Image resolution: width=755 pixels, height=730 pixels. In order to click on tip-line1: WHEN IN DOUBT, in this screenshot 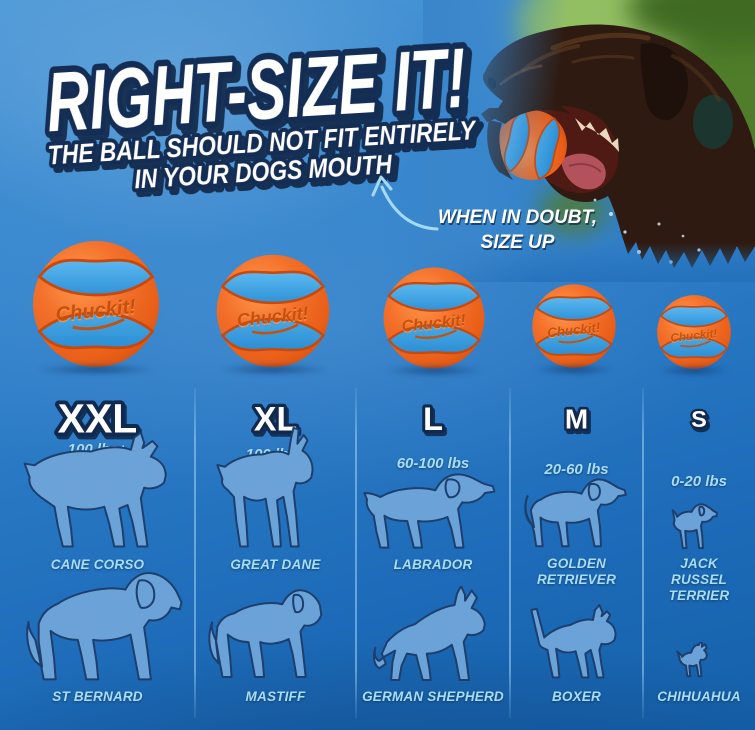, I will do `click(517, 217)`.